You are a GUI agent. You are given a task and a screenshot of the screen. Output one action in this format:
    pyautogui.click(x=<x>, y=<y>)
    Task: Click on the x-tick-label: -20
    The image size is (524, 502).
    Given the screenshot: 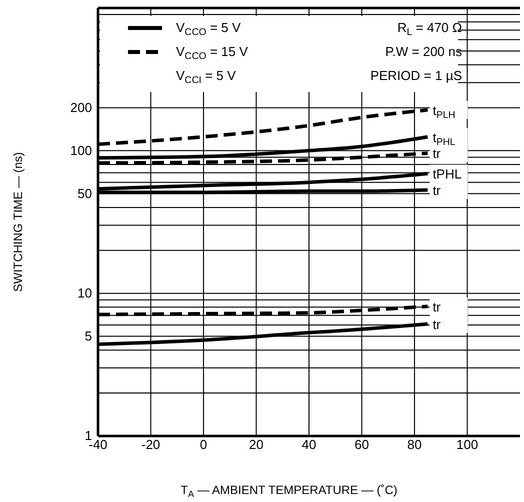 What is the action you would take?
    pyautogui.click(x=150, y=444)
    